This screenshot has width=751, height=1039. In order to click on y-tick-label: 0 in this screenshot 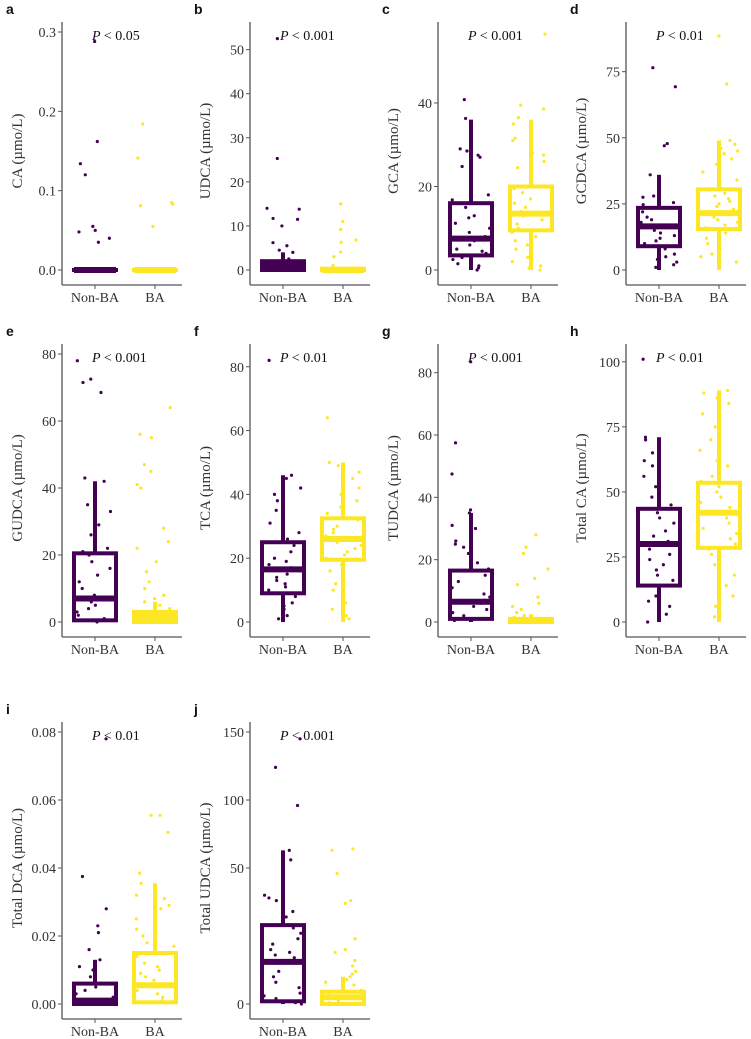, I will do `click(240, 1005)`.